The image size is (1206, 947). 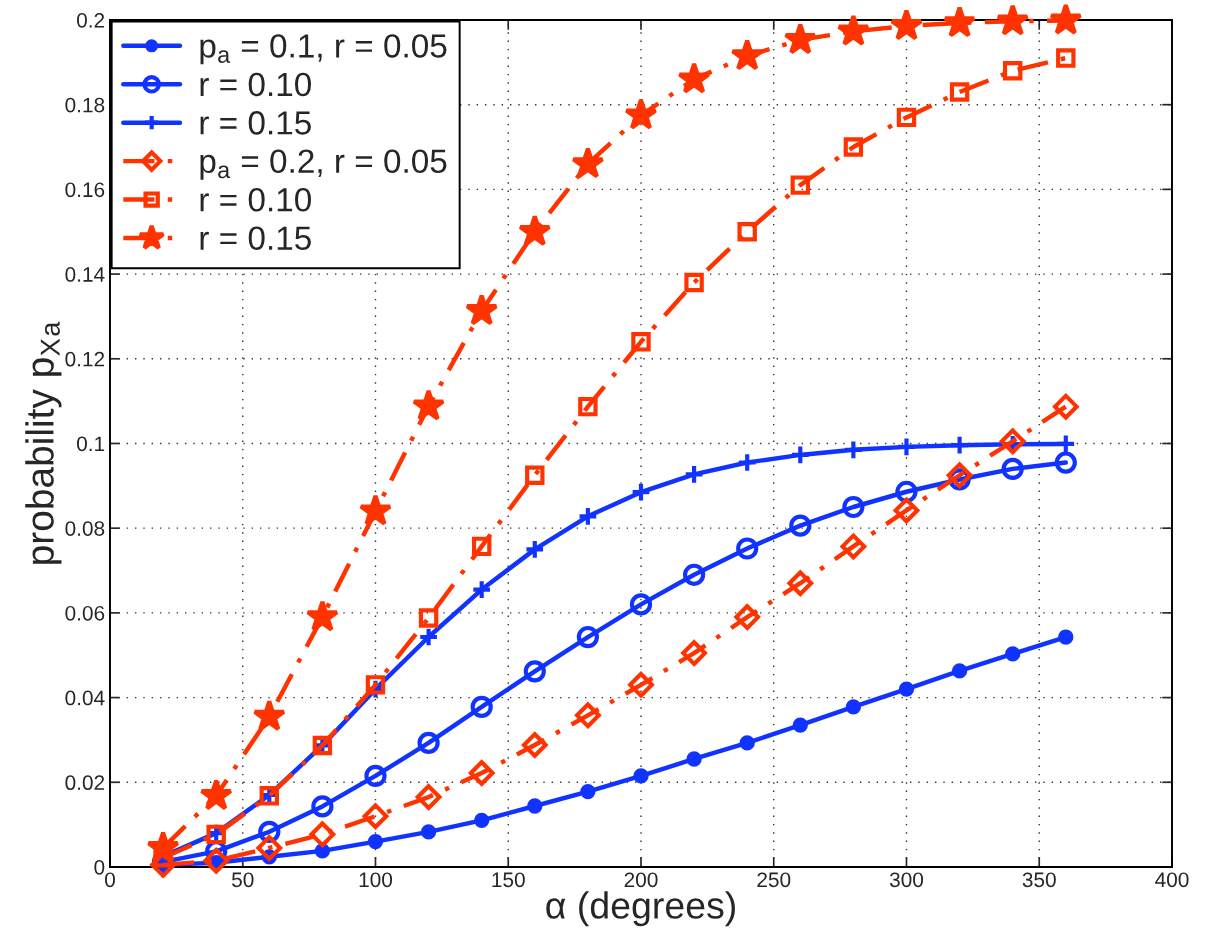 I want to click on x-tick-label: 150, so click(x=508, y=880).